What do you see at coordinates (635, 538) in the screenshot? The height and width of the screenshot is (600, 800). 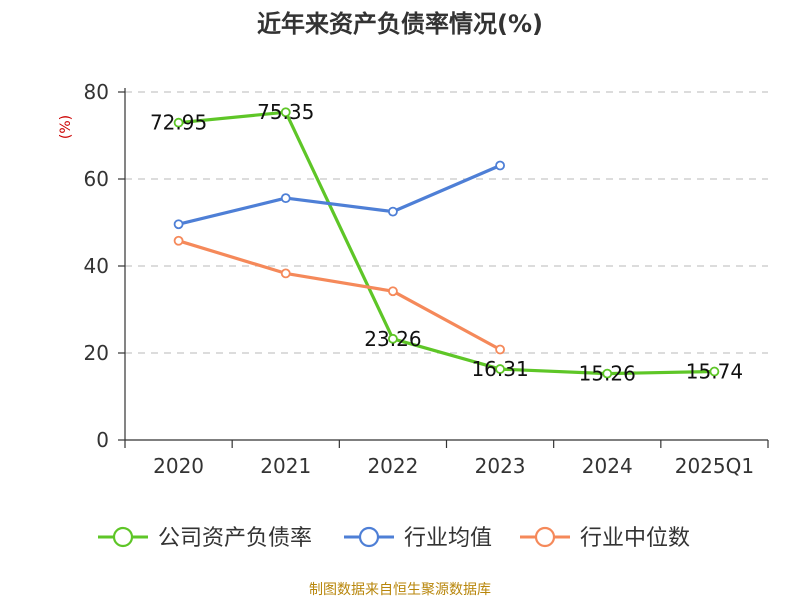 I see `legend-label: 行业中位数` at bounding box center [635, 538].